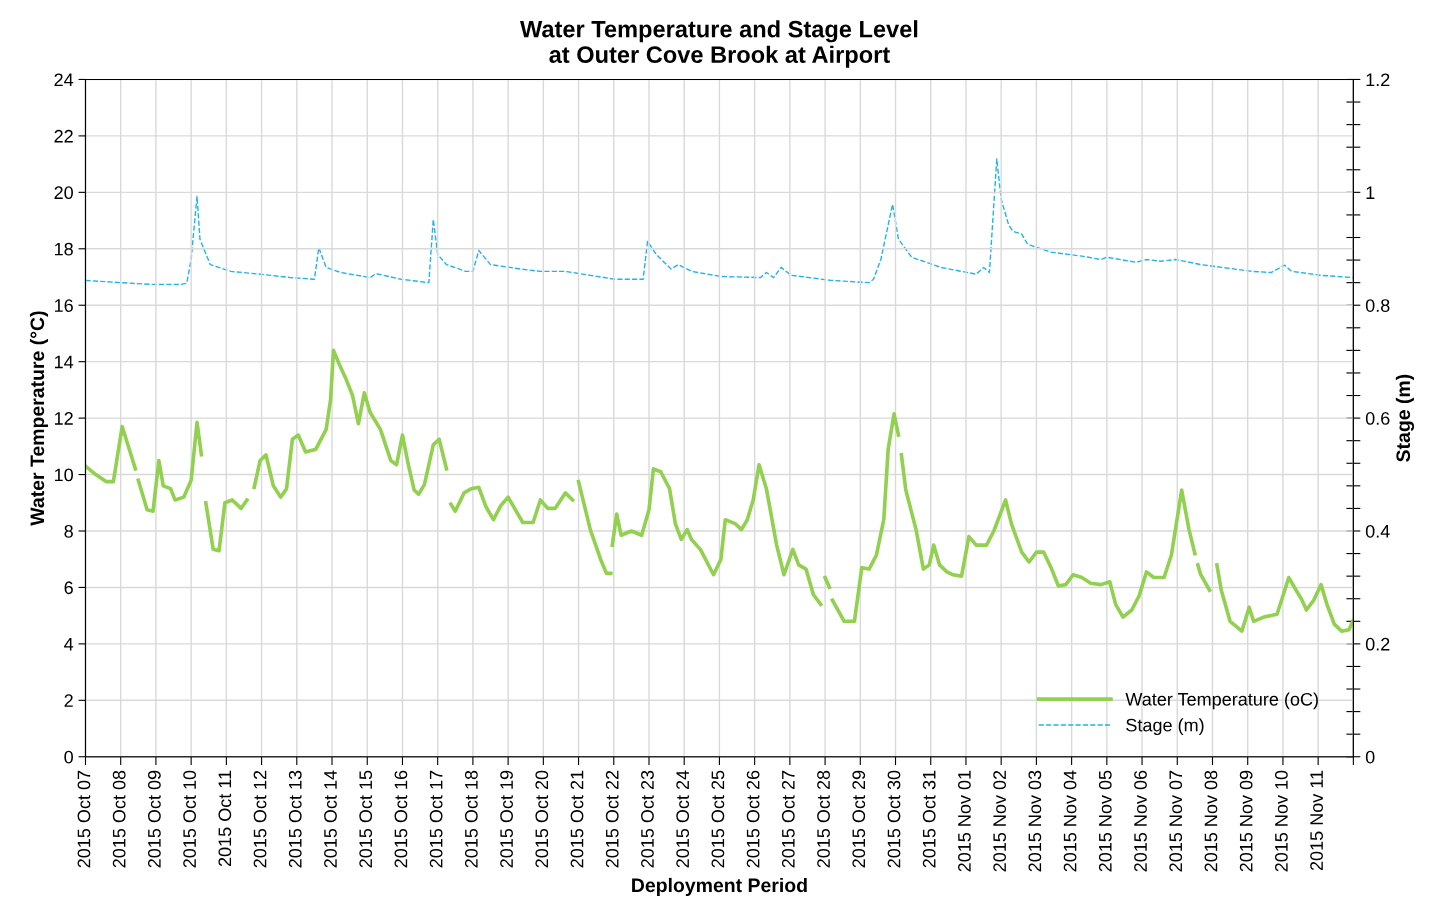  What do you see at coordinates (1035, 821) in the screenshot?
I see `x-tick-label: 2015 Nov 03` at bounding box center [1035, 821].